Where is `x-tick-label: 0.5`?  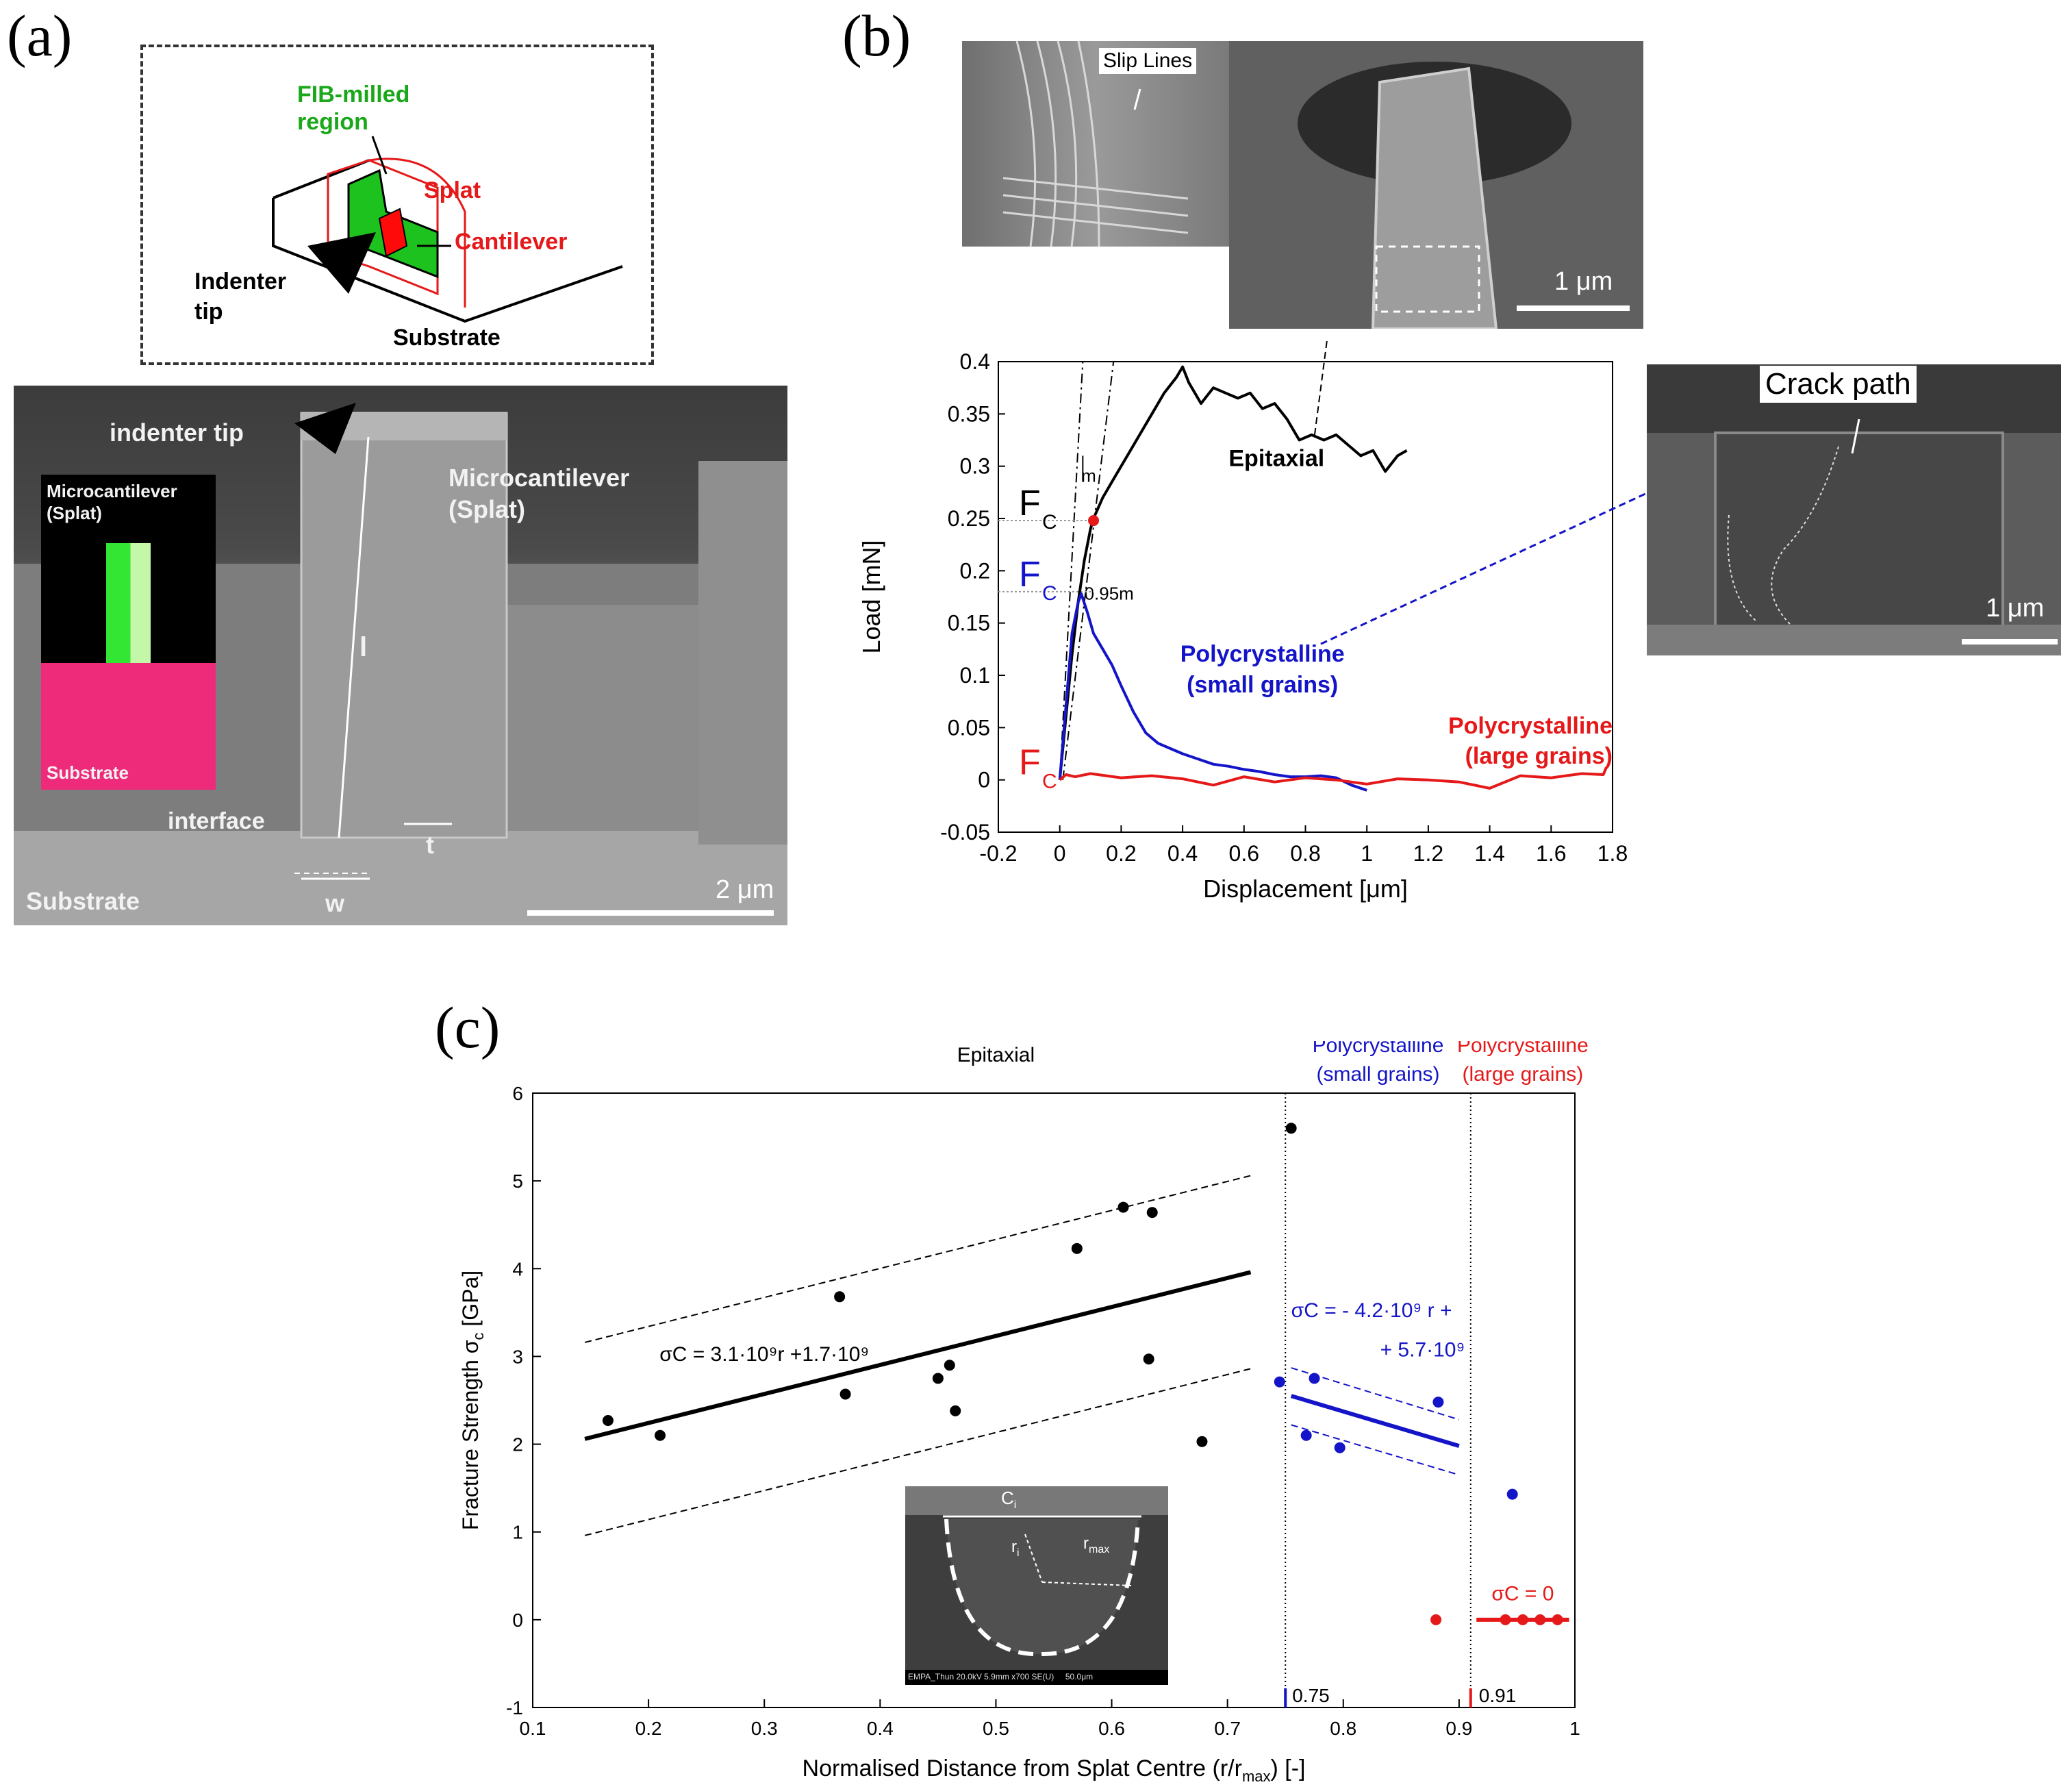 x-tick-label: 0.5 is located at coordinates (996, 1728).